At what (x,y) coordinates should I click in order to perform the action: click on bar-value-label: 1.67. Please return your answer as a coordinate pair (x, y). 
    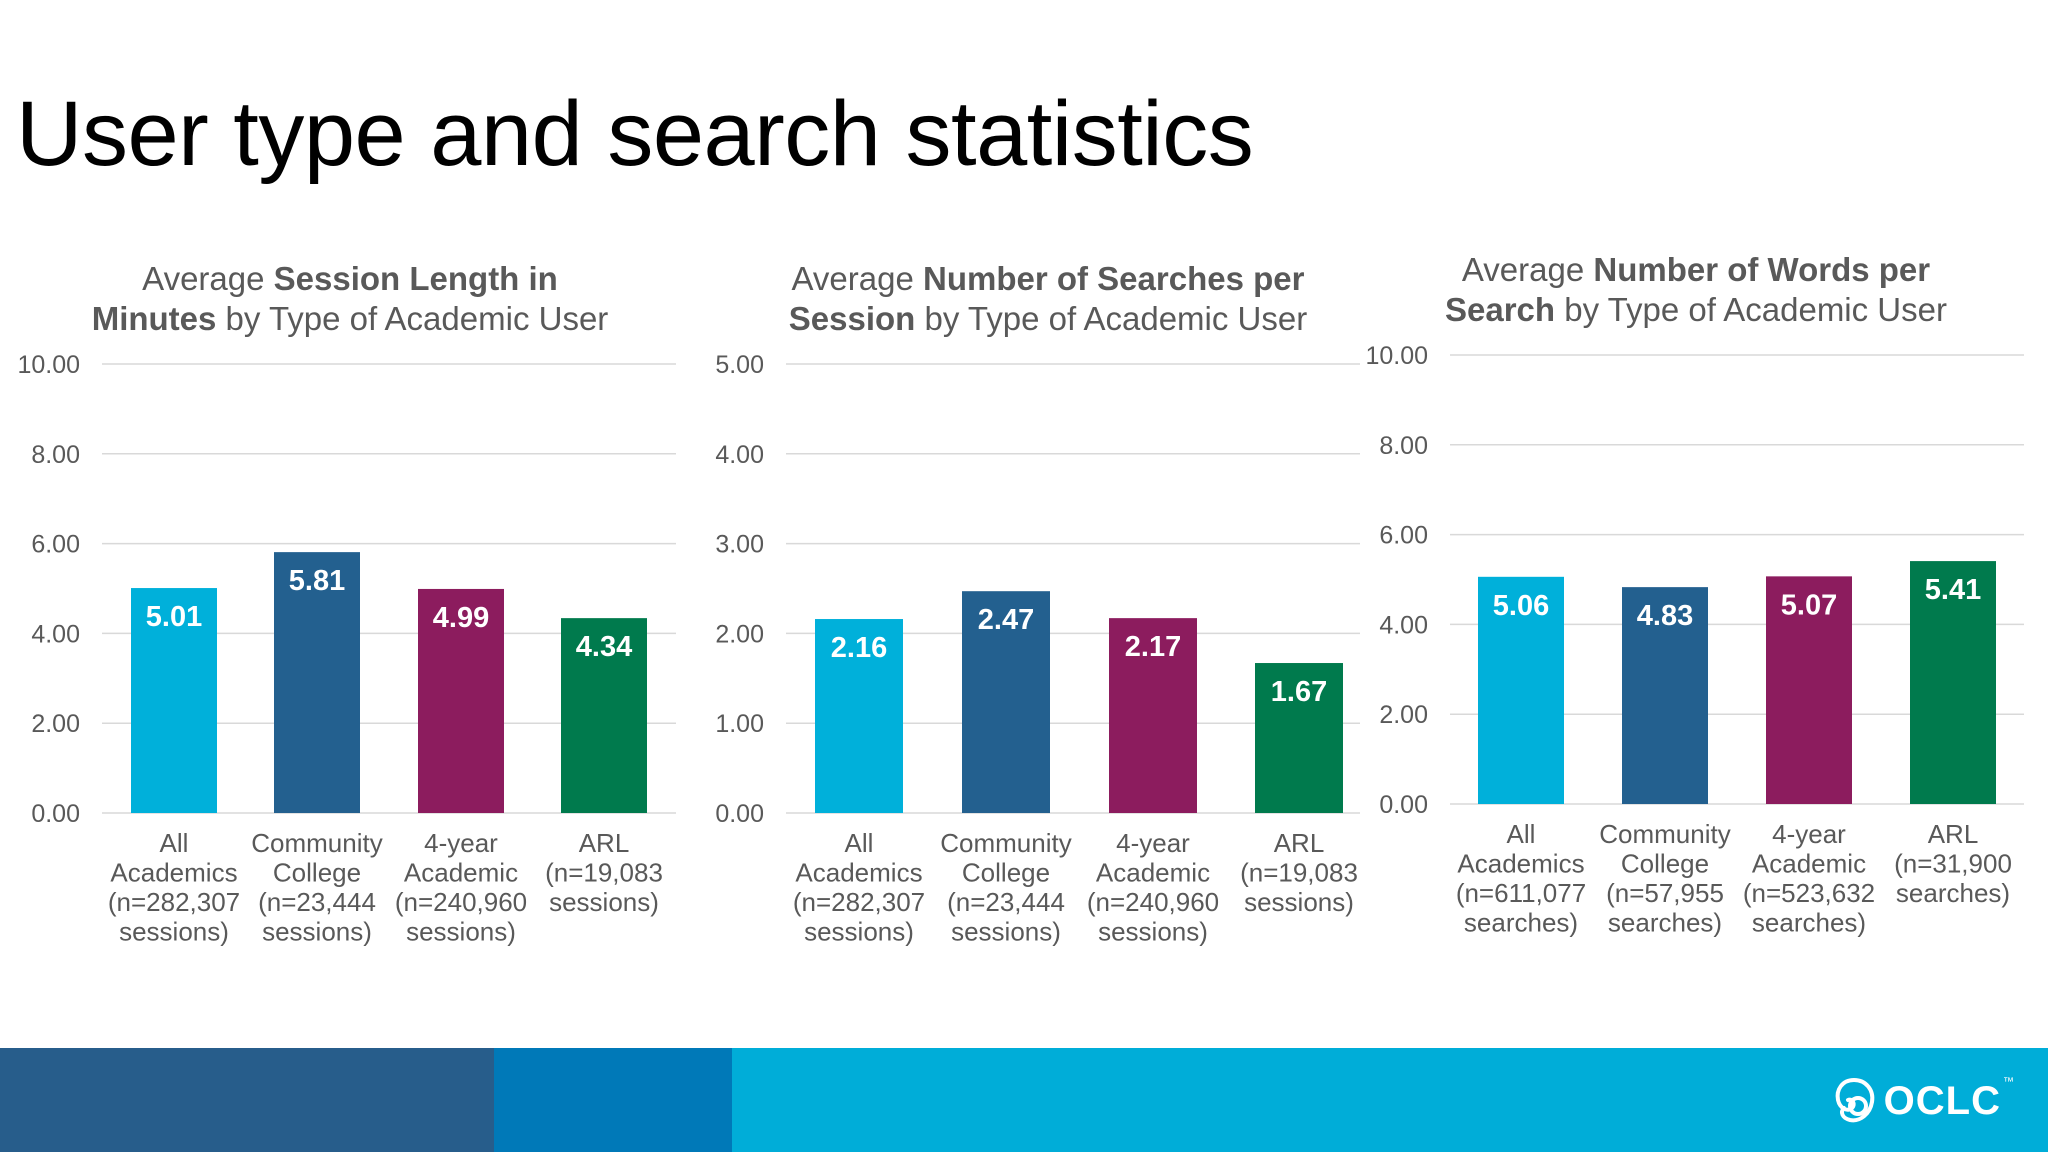
    Looking at the image, I should click on (1299, 692).